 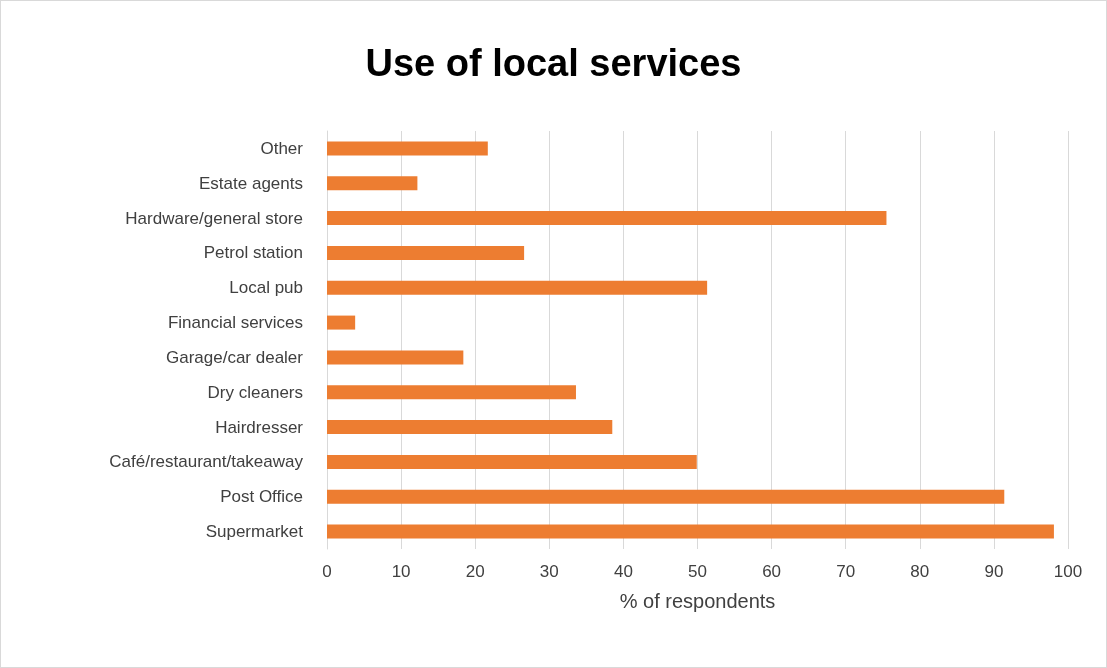 What do you see at coordinates (623, 571) in the screenshot?
I see `x-tick-label: 40` at bounding box center [623, 571].